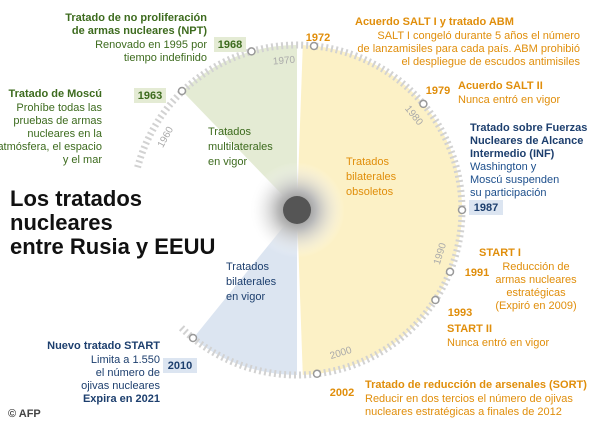 The image size is (600, 426). I want to click on title-line: nucleares, so click(61, 222).